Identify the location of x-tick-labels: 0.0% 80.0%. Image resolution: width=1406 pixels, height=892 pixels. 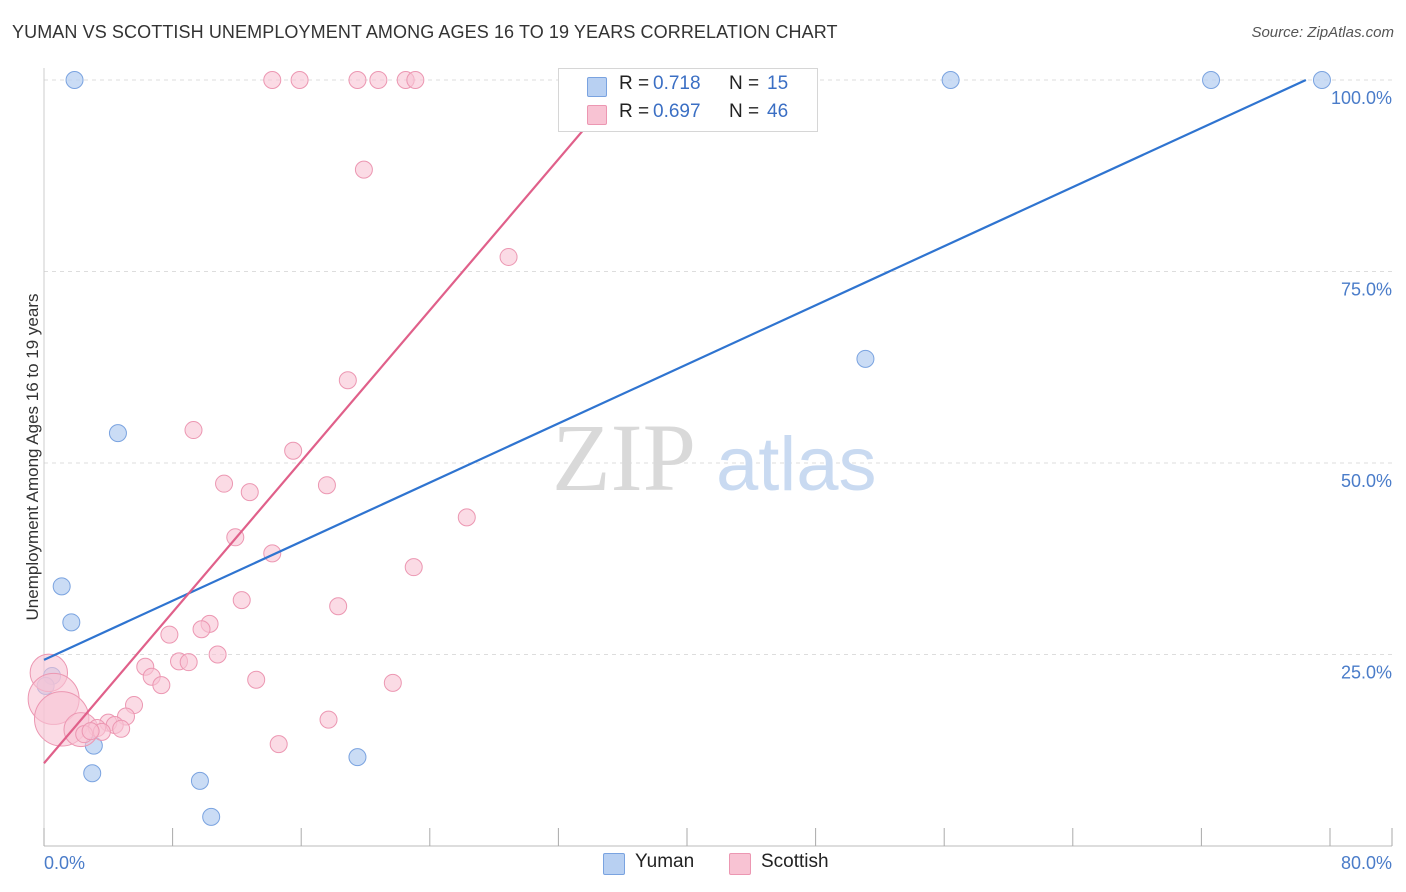
(718, 863).